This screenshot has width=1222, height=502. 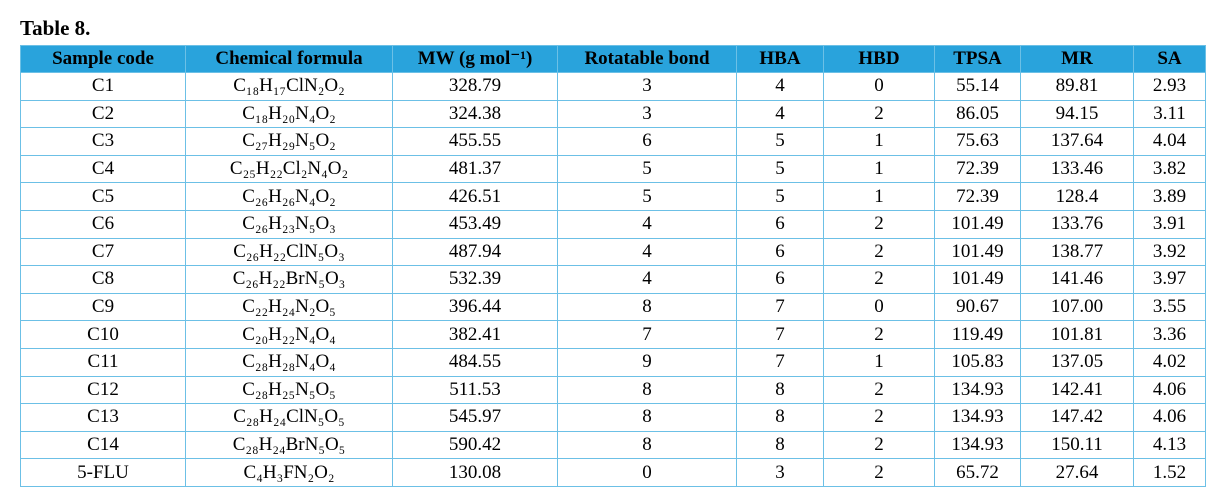 What do you see at coordinates (289, 307) in the screenshot?
I see `table-cell: C₂₂H₂₄N₂O₅` at bounding box center [289, 307].